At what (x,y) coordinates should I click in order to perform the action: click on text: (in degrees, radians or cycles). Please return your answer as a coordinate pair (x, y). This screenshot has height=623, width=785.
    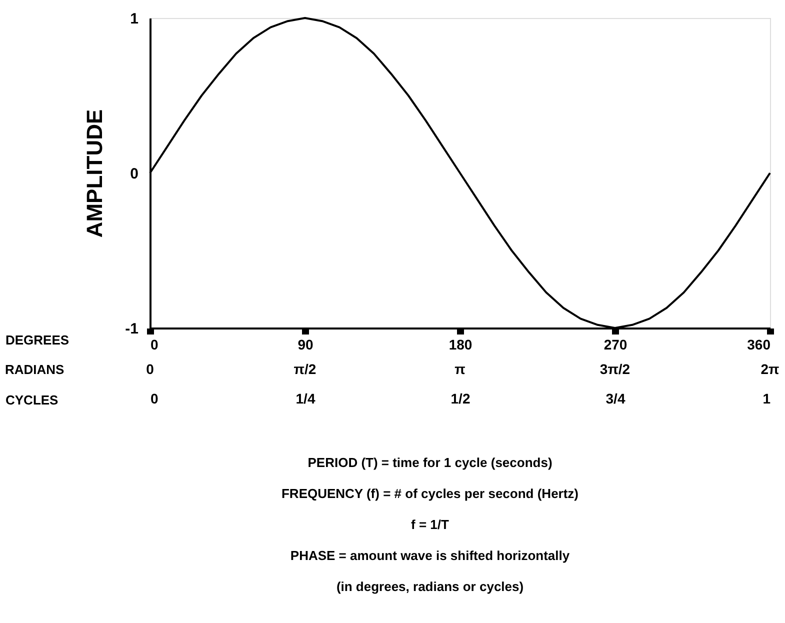
    Looking at the image, I should click on (430, 586).